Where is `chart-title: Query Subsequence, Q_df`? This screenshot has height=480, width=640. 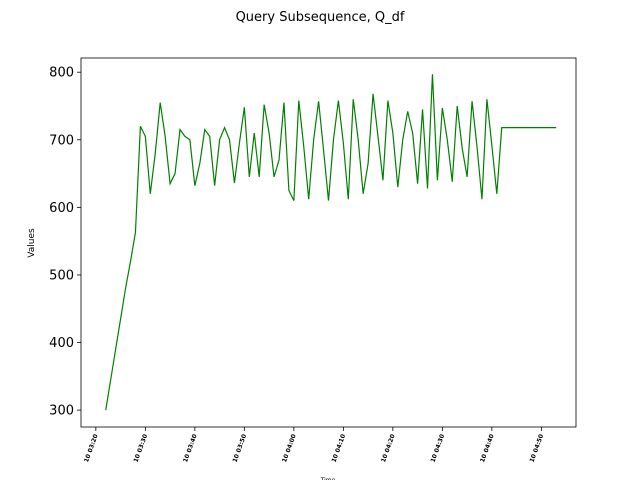 chart-title: Query Subsequence, Q_df is located at coordinates (320, 17).